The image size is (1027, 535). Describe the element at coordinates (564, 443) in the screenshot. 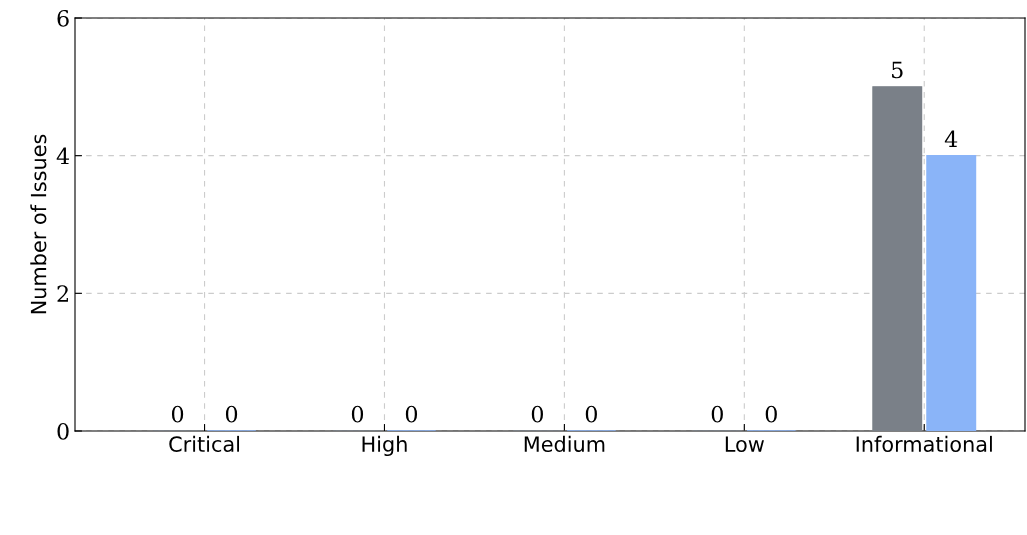

I see `x-tick-label: Medium` at that location.